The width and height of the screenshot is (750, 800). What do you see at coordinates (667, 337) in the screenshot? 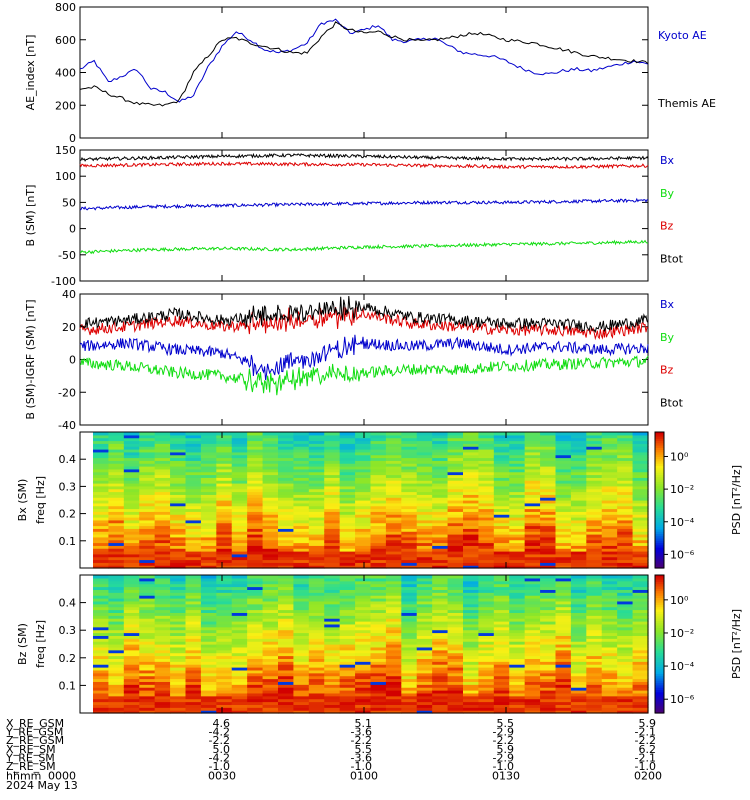
I see `legend-entry: By` at bounding box center [667, 337].